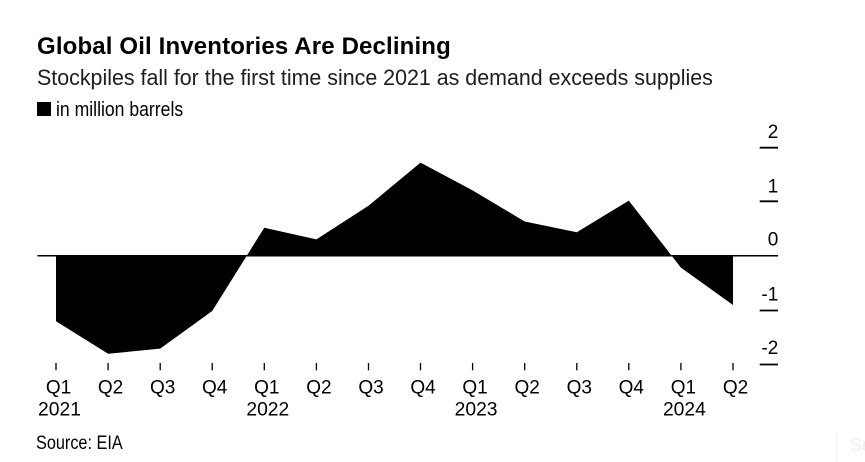 This screenshot has height=462, width=865. Describe the element at coordinates (476, 409) in the screenshot. I see `svg-text: 2023` at that location.